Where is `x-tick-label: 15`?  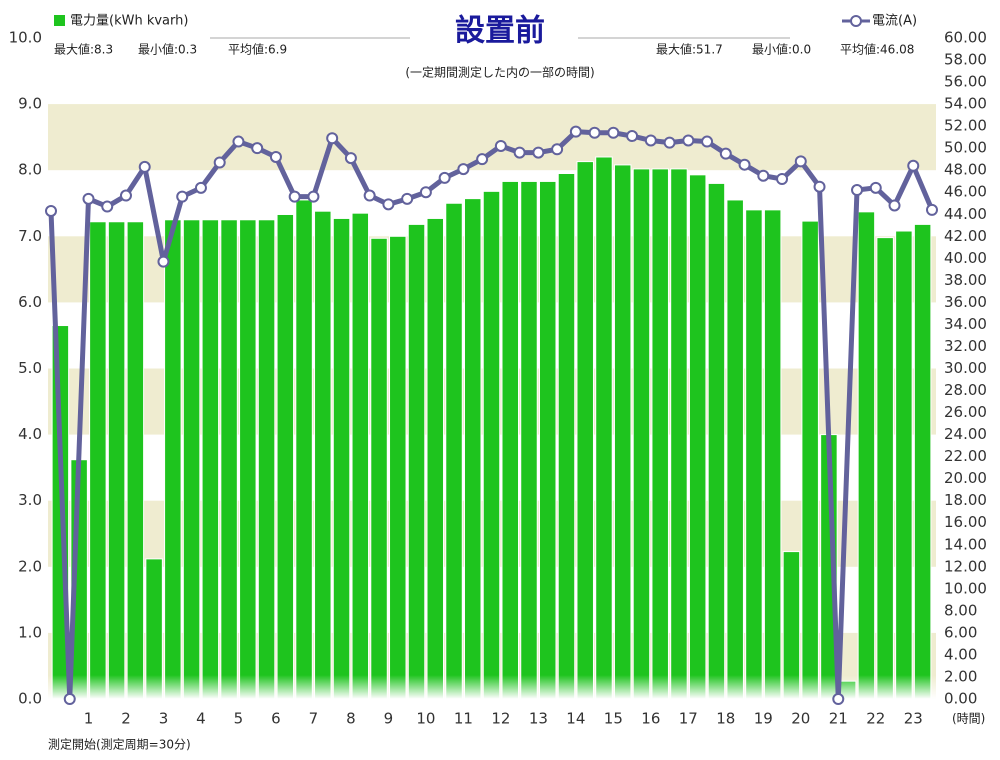 x-tick-label: 15 is located at coordinates (613, 719).